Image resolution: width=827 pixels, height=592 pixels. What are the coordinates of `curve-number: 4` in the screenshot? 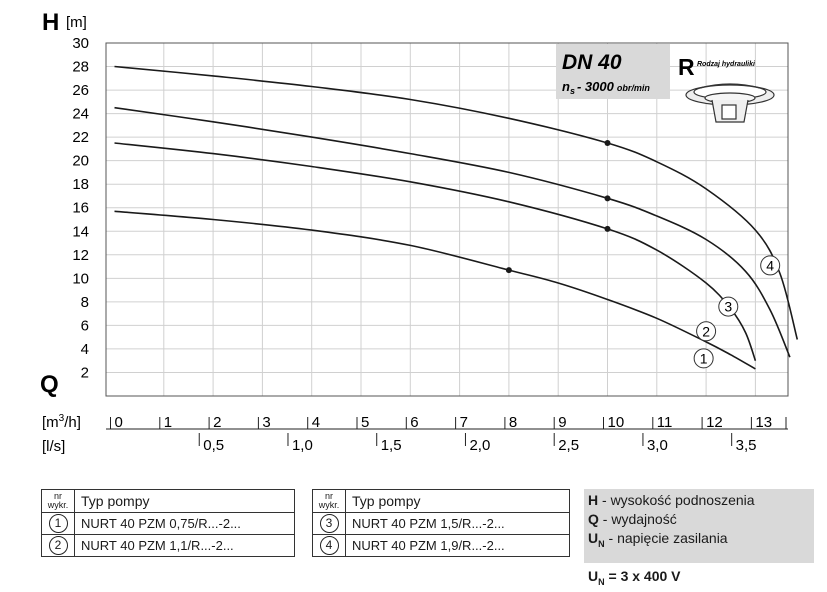 It's located at (329, 545).